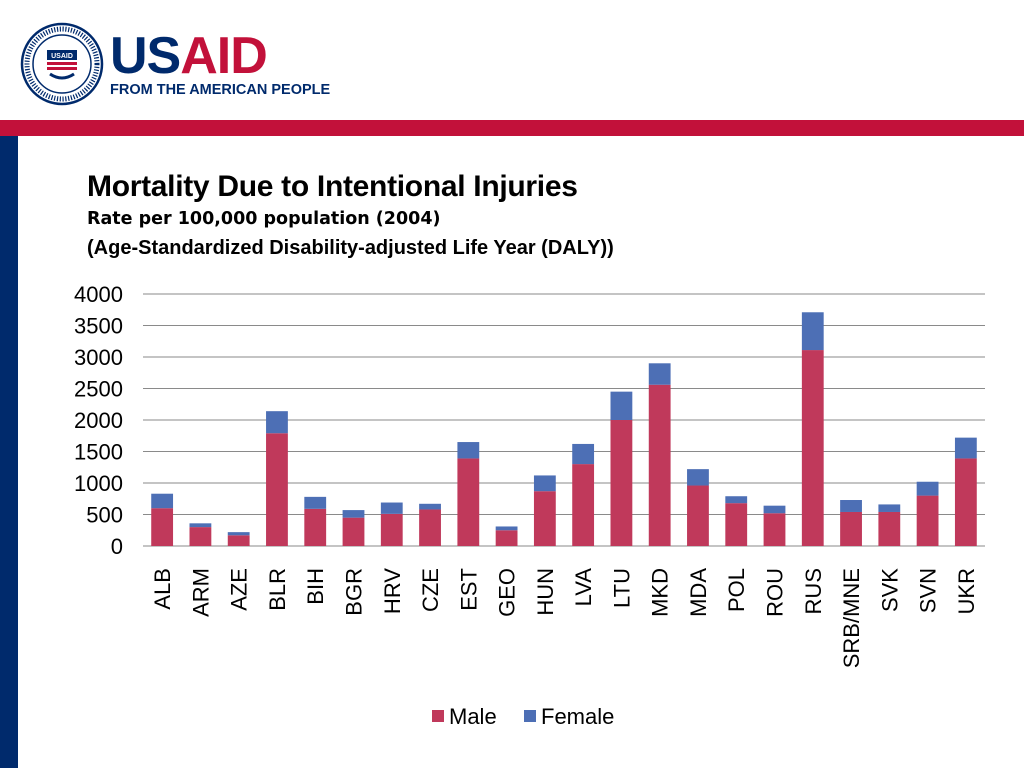  What do you see at coordinates (813, 591) in the screenshot?
I see `x-tick-label: RUS` at bounding box center [813, 591].